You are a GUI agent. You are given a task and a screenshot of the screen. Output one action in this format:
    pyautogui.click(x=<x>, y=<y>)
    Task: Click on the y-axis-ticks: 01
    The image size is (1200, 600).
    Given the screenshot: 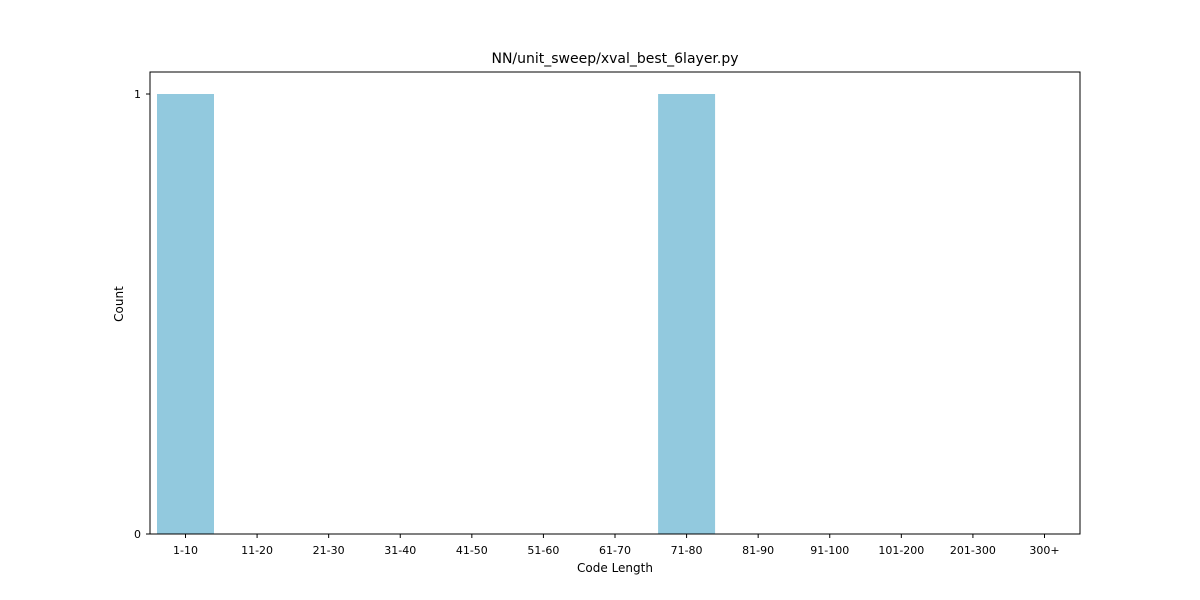 What is the action you would take?
    pyautogui.click(x=142, y=314)
    